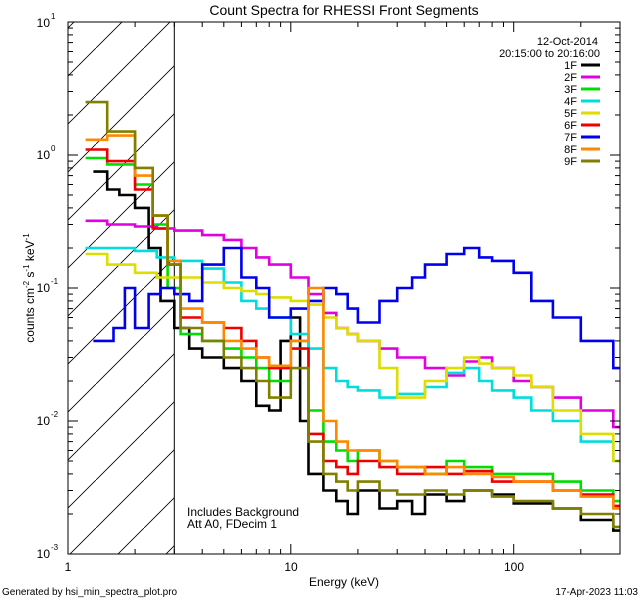  Describe the element at coordinates (570, 162) in the screenshot. I see `legend-label-9F: 9F` at that location.